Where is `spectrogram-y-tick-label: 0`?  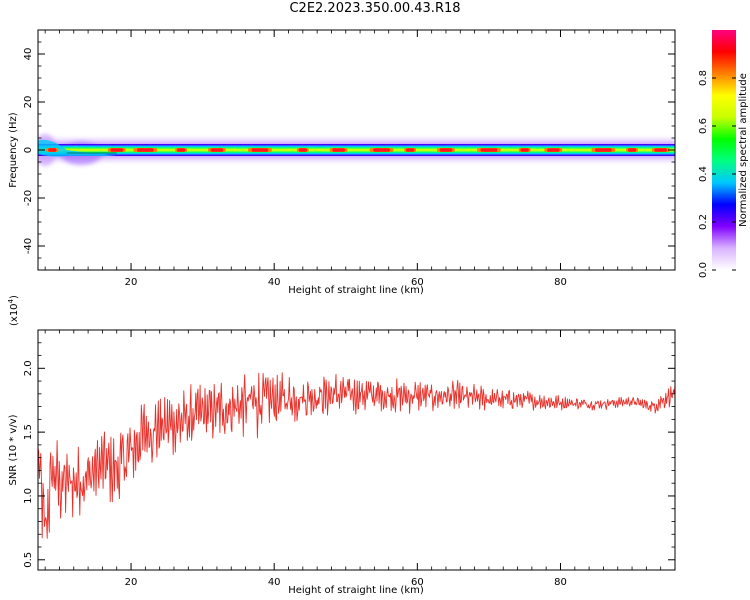
spectrogram-y-tick-label: 0 is located at coordinates (28, 150).